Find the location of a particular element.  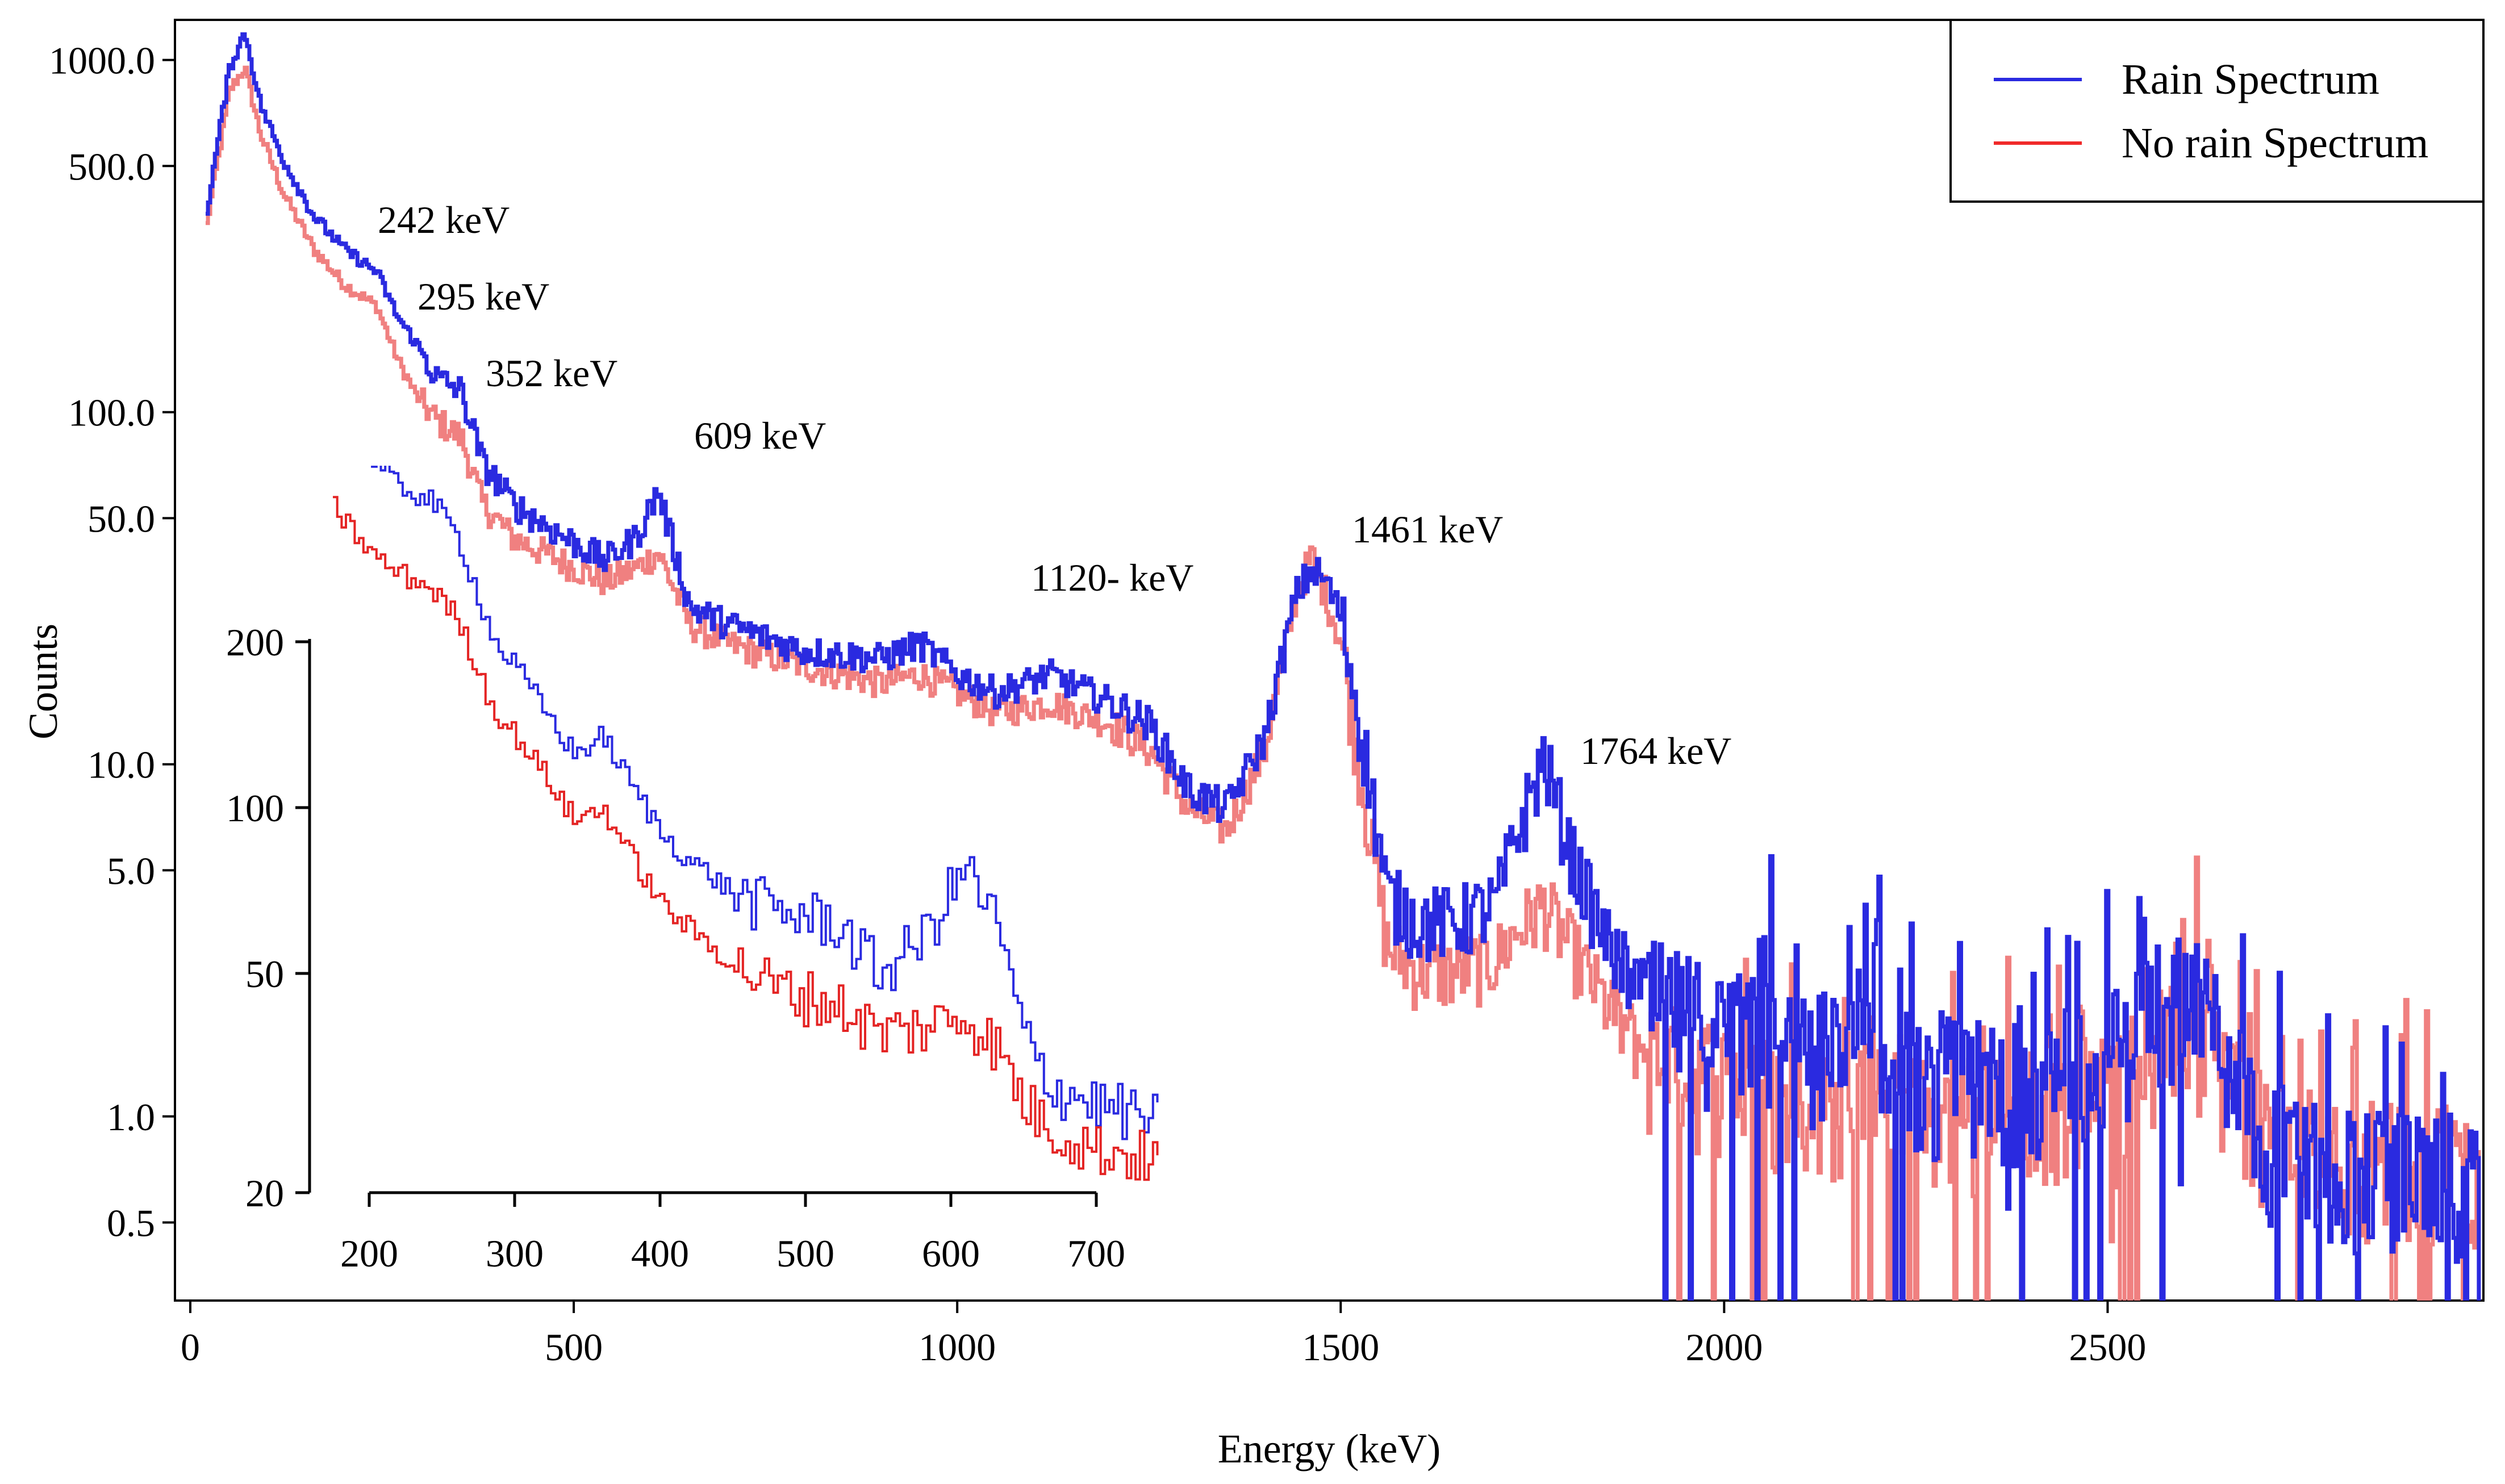

x-tick-label: 2500 is located at coordinates (2107, 1347).